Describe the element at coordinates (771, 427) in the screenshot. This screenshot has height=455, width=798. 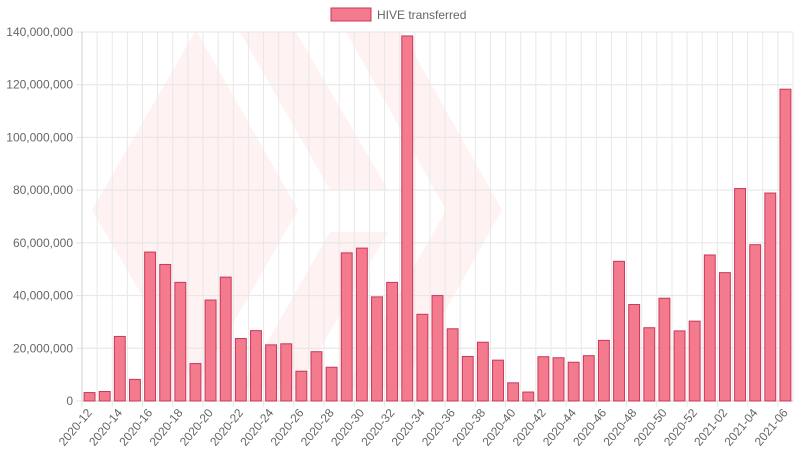
I see `x-tick-label: 2021-06` at that location.